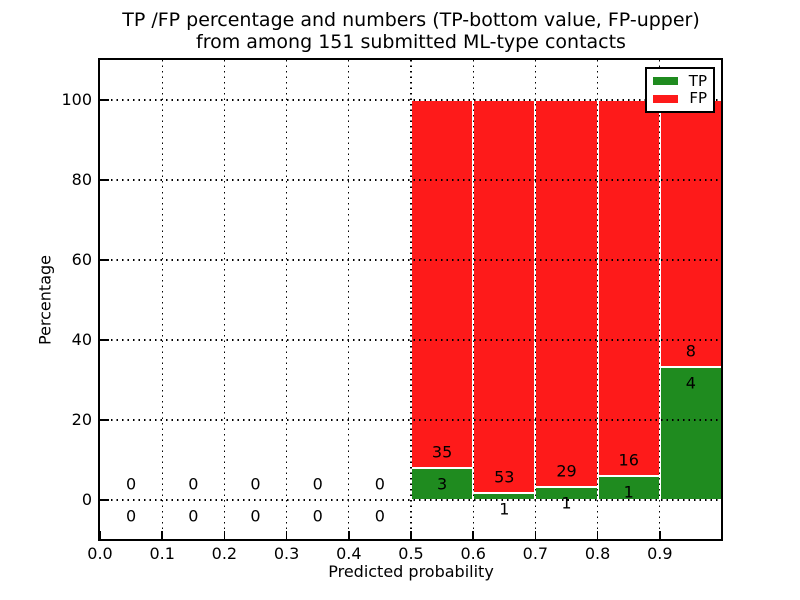  What do you see at coordinates (535, 553) in the screenshot?
I see `x-tick-label: 0.7` at bounding box center [535, 553].